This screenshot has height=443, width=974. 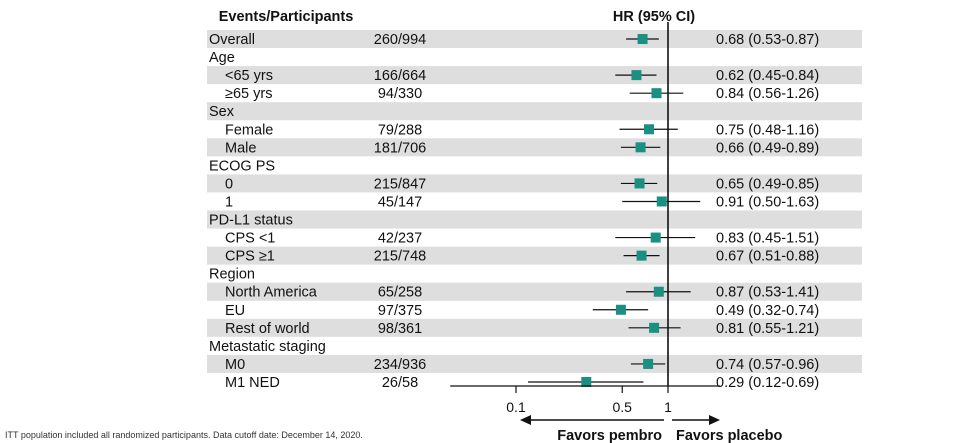 I want to click on events-value: 94/330, so click(x=400, y=94).